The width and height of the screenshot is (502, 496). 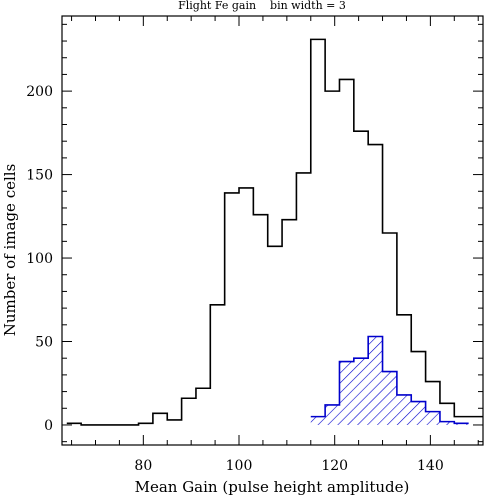 What do you see at coordinates (10, 250) in the screenshot?
I see `y-axis-label: Number of image cells` at bounding box center [10, 250].